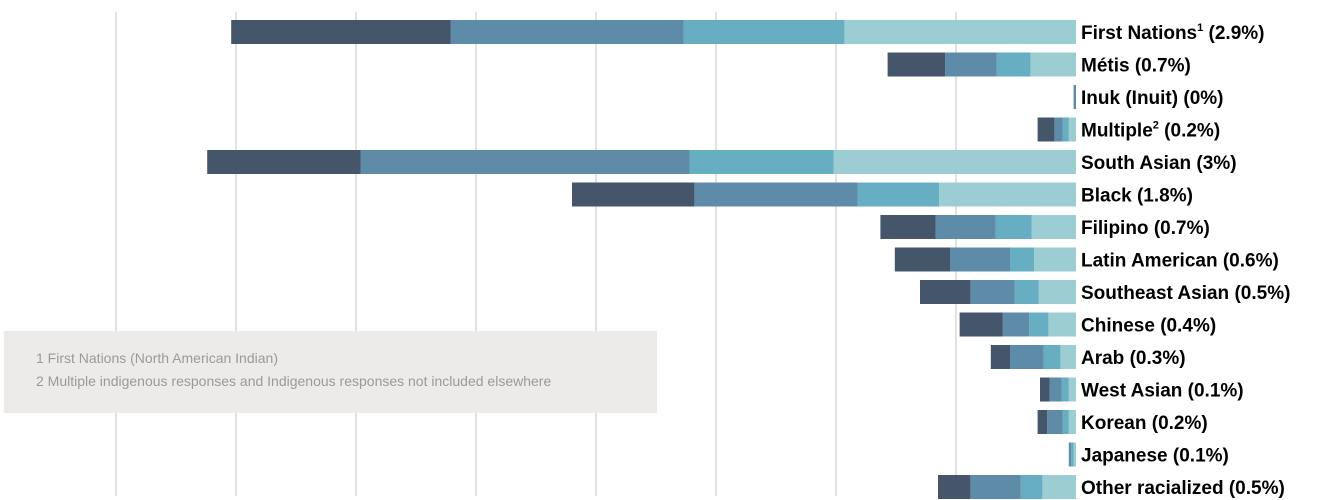 The height and width of the screenshot is (500, 1329). I want to click on category-label: Black (1.8%), so click(1137, 196).